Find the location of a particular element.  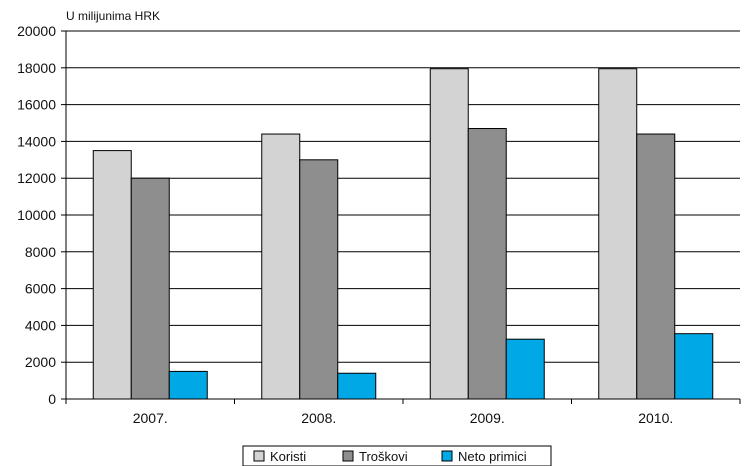

y-tick-label: 2000 is located at coordinates (40, 362).